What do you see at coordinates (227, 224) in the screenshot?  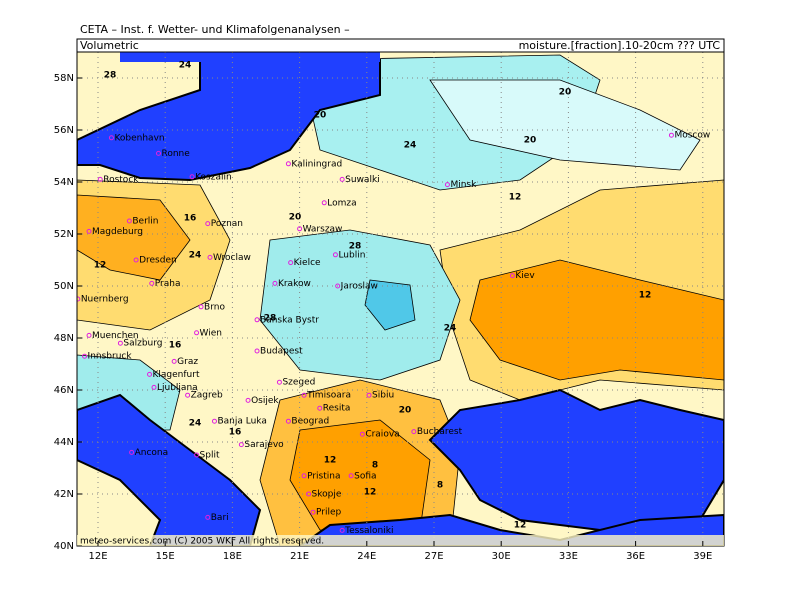 I see `city-label: Poznan` at bounding box center [227, 224].